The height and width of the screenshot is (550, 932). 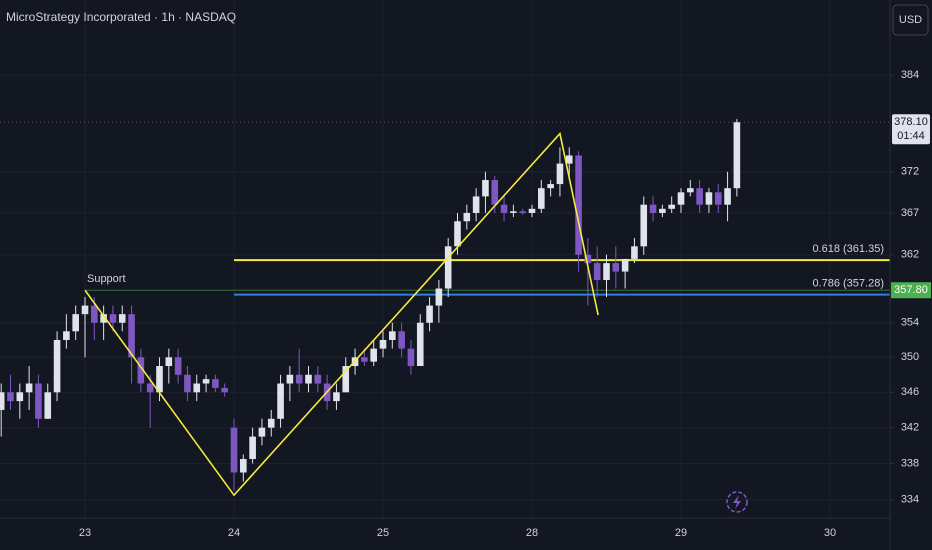 What do you see at coordinates (234, 533) in the screenshot?
I see `x-tick-label: 24` at bounding box center [234, 533].